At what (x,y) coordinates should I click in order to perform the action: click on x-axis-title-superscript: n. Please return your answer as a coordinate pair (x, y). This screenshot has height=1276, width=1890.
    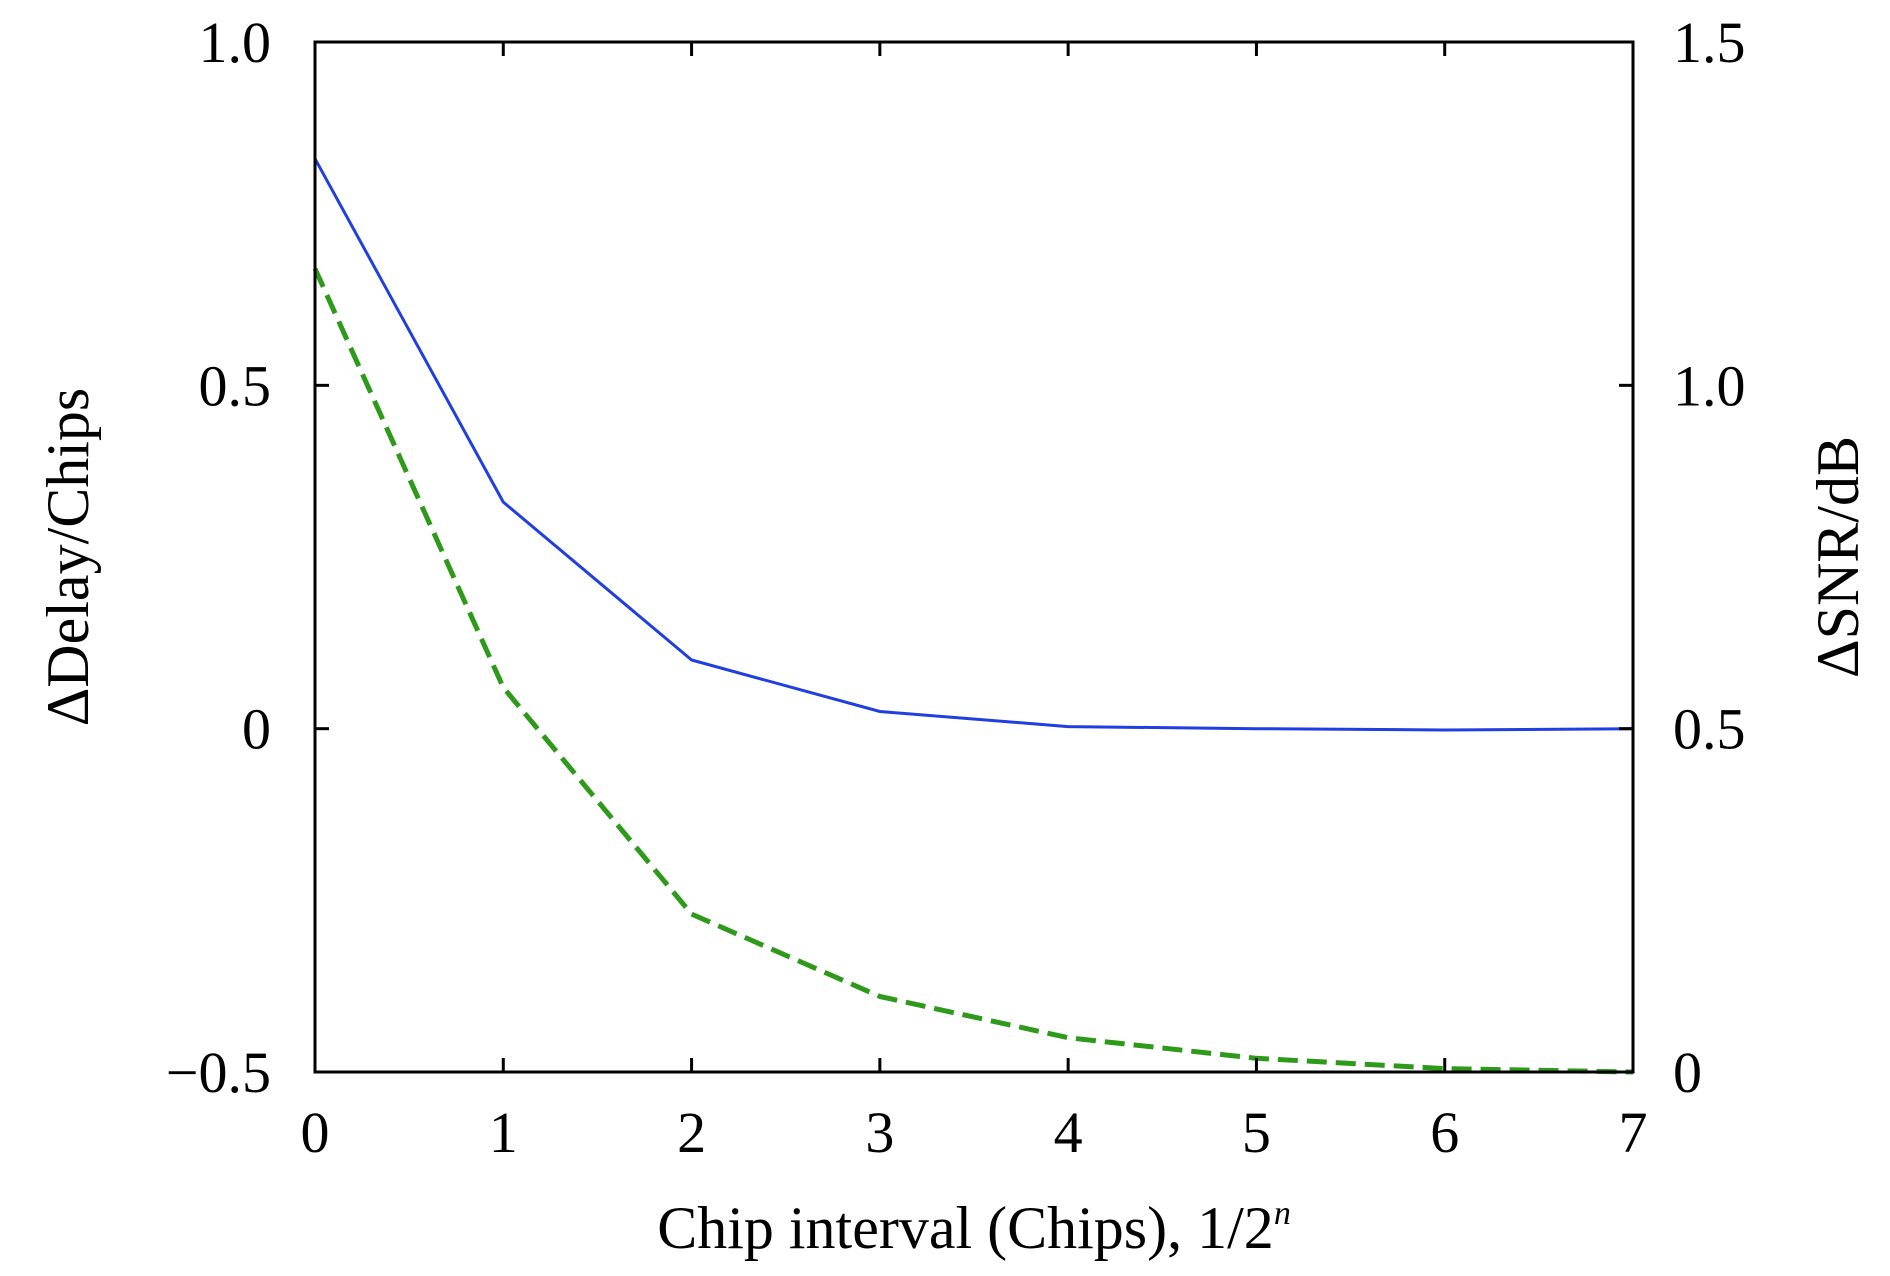
    Looking at the image, I should click on (1282, 1213).